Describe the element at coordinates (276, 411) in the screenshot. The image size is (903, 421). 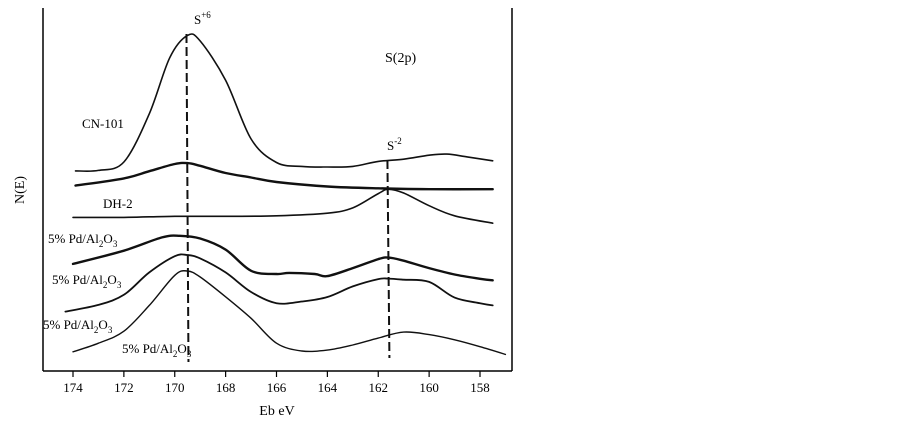
I see `x-axis-title: Eb eV` at that location.